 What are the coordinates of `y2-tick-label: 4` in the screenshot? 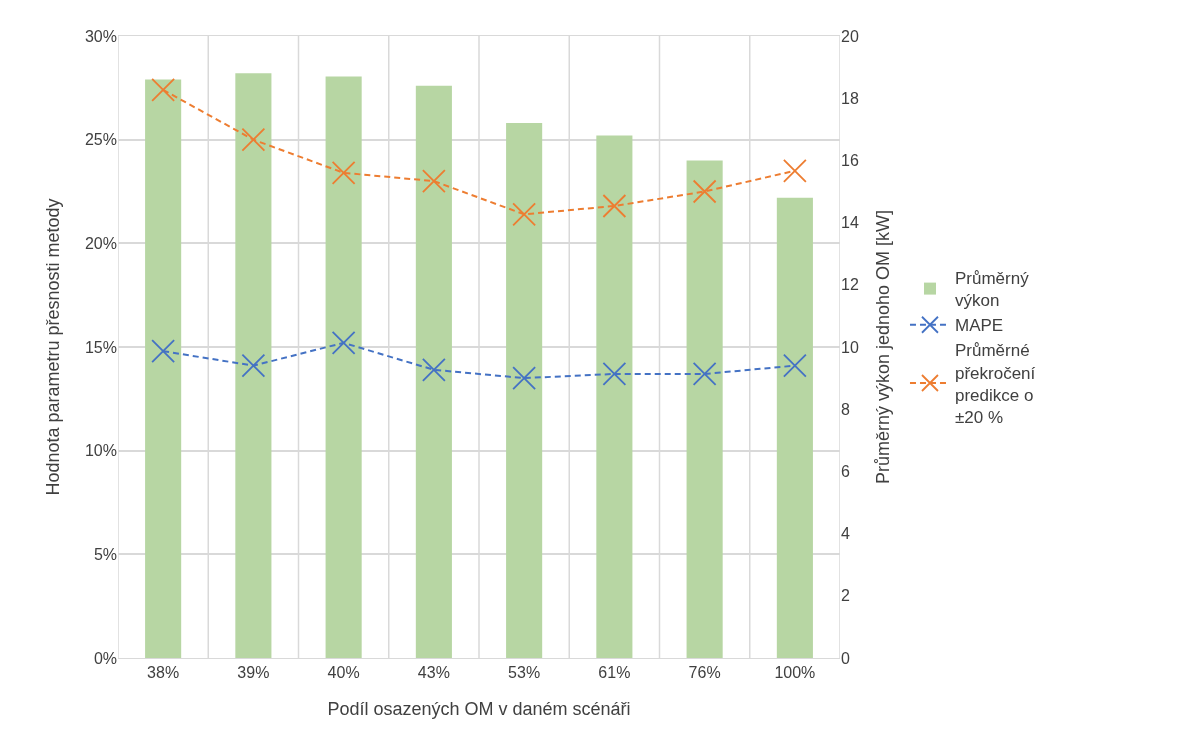 It's located at (845, 534).